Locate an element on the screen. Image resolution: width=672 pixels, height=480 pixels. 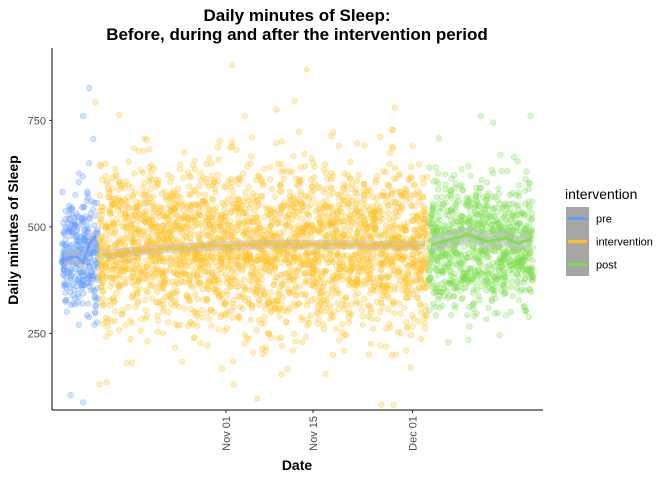
series-post is located at coordinates (481, 229).